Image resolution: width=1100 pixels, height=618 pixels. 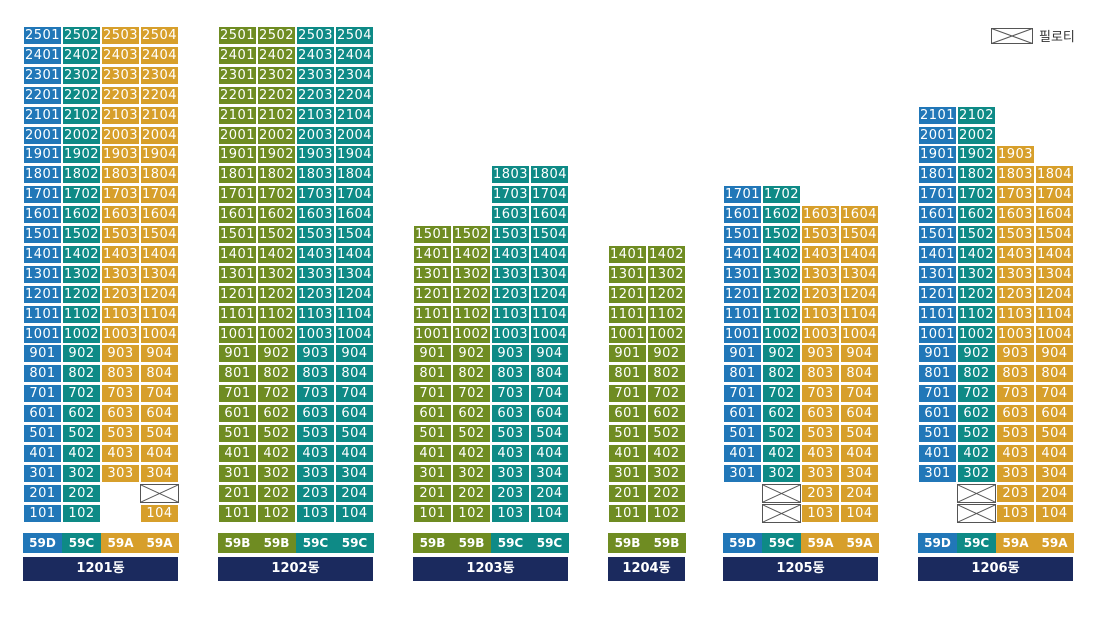 What do you see at coordinates (432, 234) in the screenshot?
I see `unit-cell: 1501` at bounding box center [432, 234].